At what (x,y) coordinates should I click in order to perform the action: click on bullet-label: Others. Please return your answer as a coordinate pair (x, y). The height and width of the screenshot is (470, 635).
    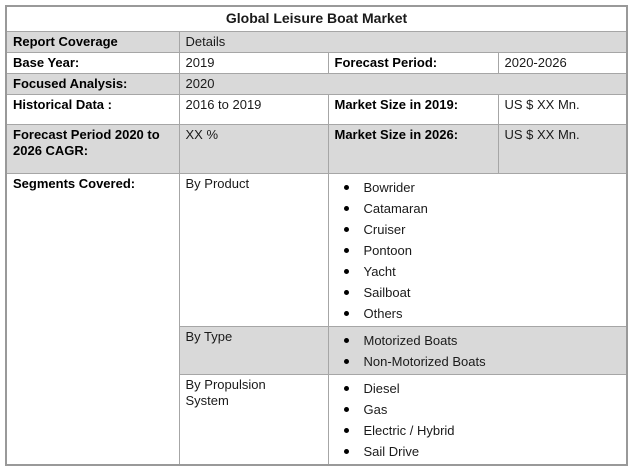
    Looking at the image, I should click on (383, 313).